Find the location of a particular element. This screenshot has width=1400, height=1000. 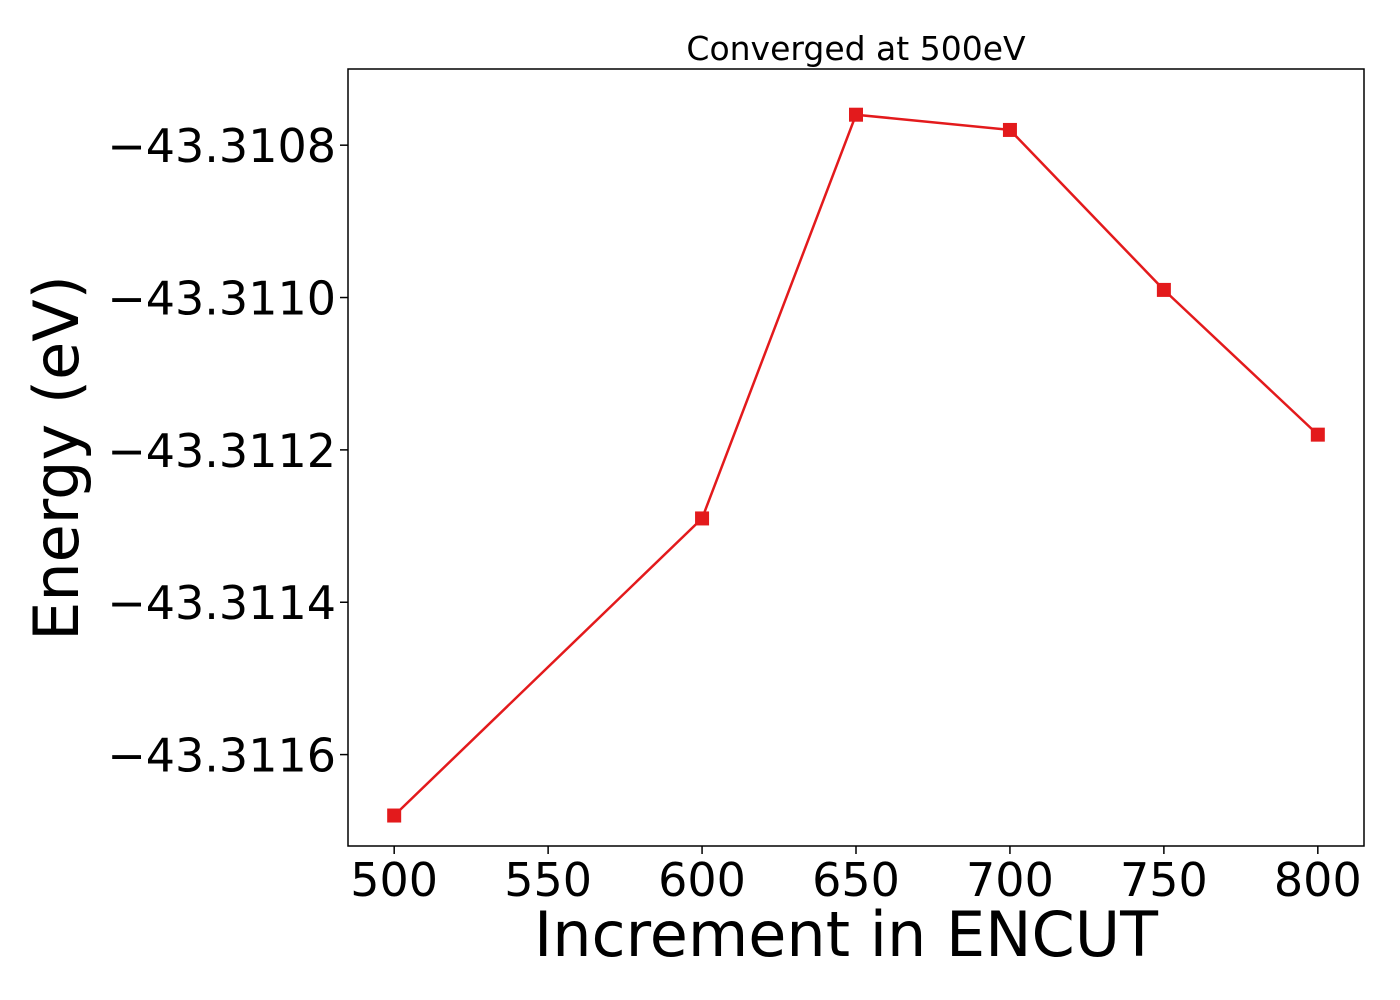

y-axis-ticks: −43.3116 −43.3114 −43.3112 −43.3110 −43.3108 is located at coordinates (227, 451).